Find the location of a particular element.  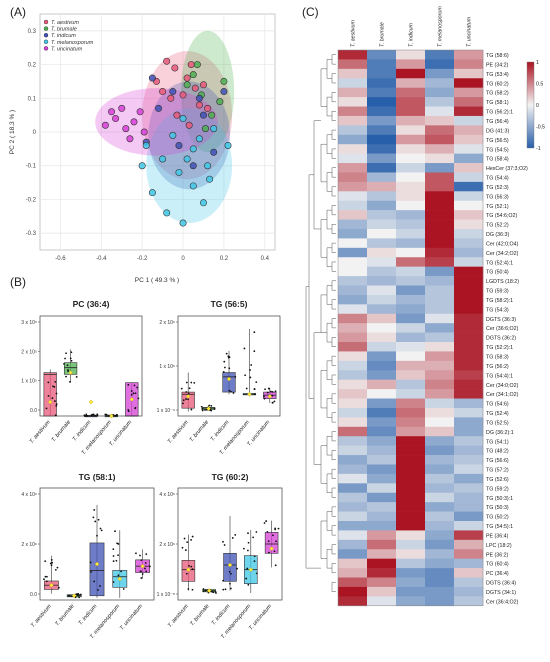

heatmap-row-label: Cer (34:2;O2) is located at coordinates (502, 254).